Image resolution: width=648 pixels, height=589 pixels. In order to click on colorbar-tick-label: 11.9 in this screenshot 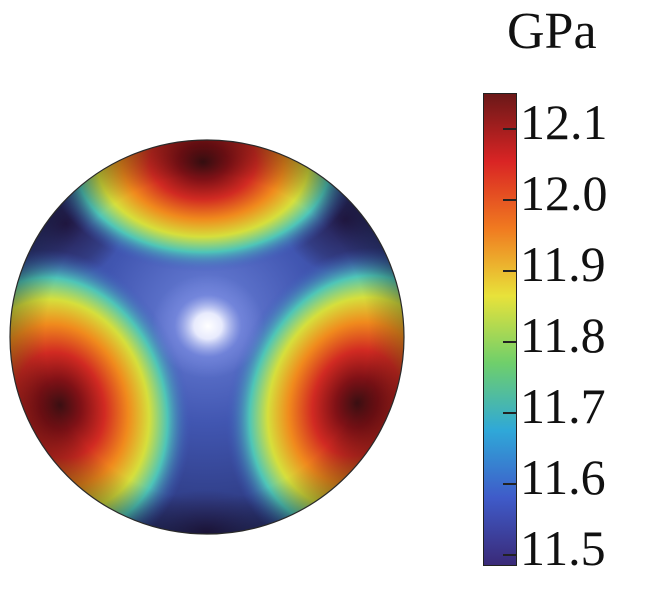, I will do `click(563, 264)`.